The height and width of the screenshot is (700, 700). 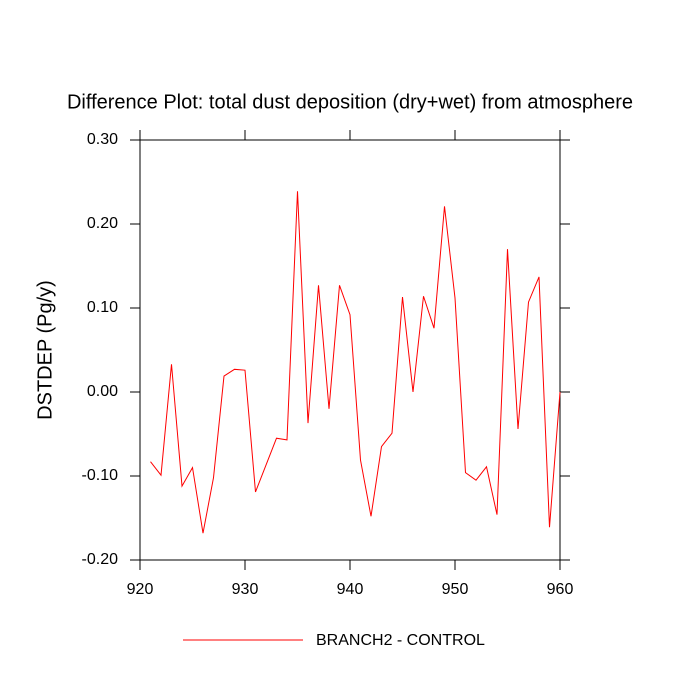 What do you see at coordinates (102, 391) in the screenshot?
I see `y-tick-label: 0.00` at bounding box center [102, 391].